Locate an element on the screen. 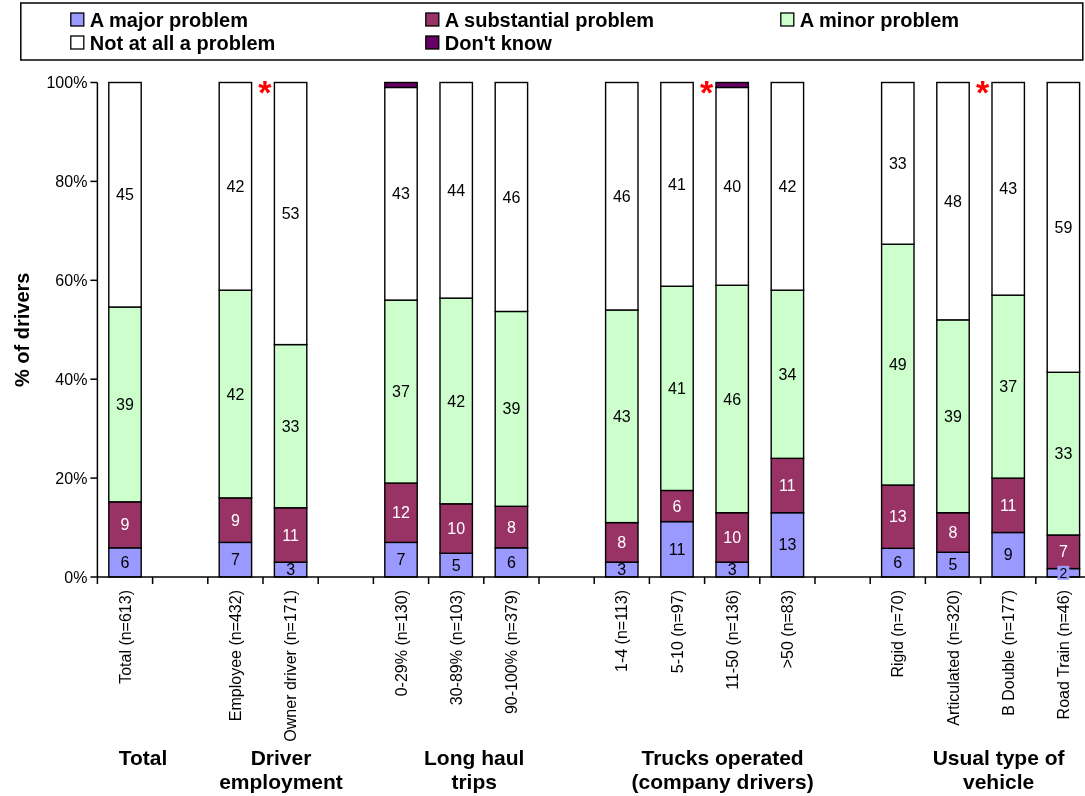  x-tick-label: B Double (n=177) is located at coordinates (1008, 653).